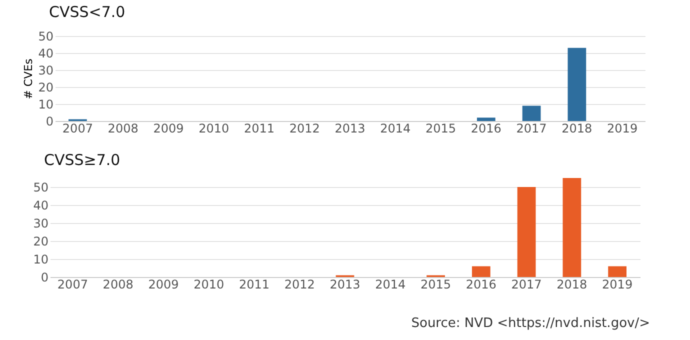 The image size is (690, 340). What do you see at coordinates (530, 323) in the screenshot?
I see `source-note: Source: NVD <https://nvd.nist.gov/>` at bounding box center [530, 323].